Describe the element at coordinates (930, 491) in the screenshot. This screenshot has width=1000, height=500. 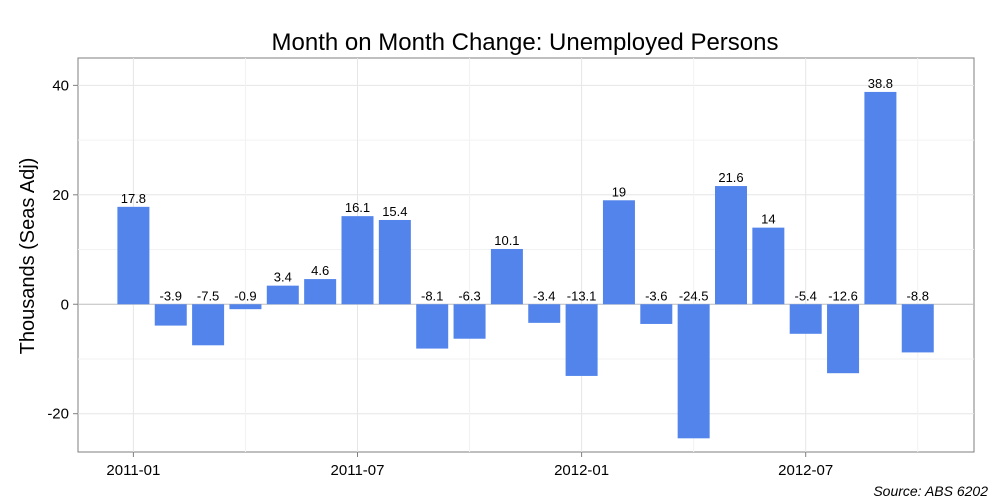
I see `source-note: Source: ABS 6202` at that location.